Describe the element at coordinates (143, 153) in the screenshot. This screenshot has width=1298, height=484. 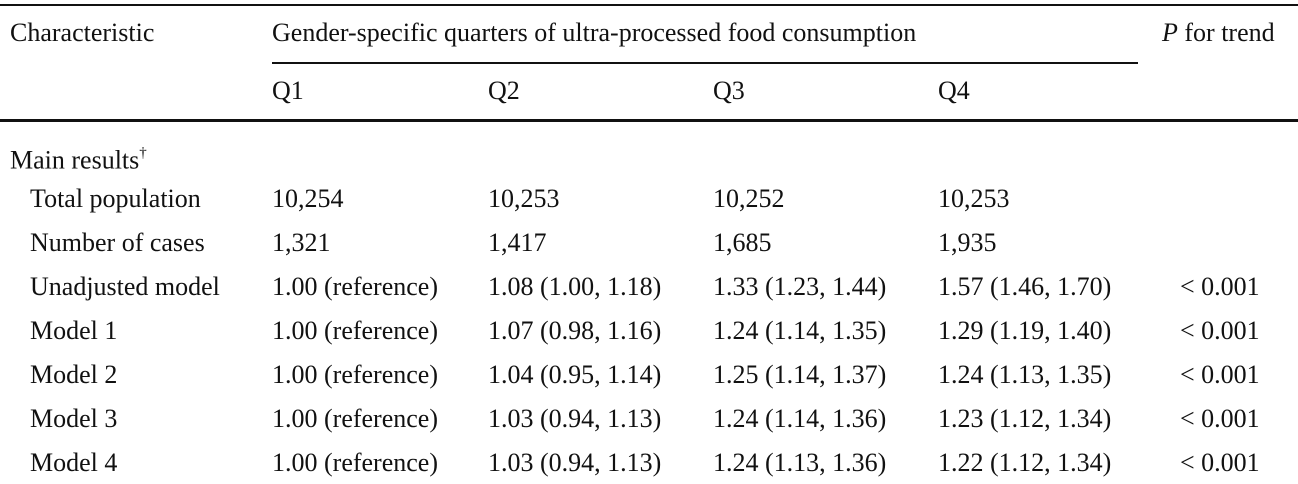
I see `section-dagger-mark: †` at that location.